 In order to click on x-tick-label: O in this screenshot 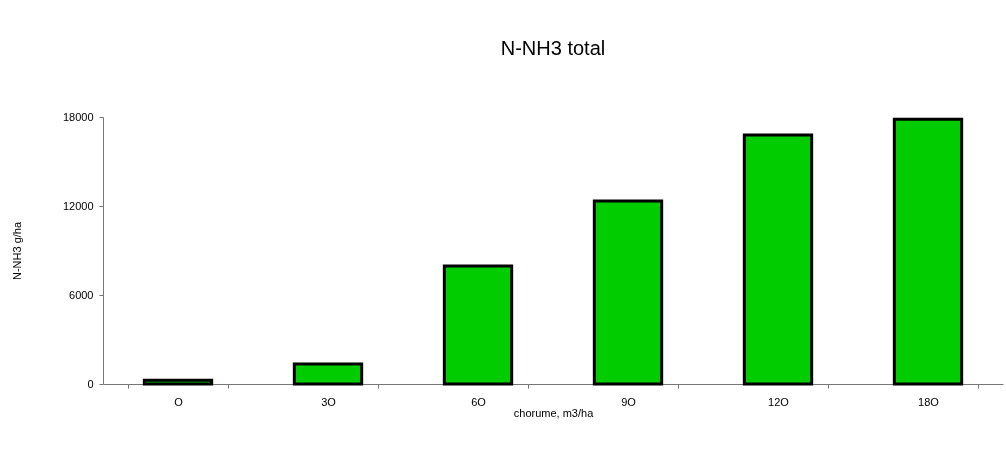, I will do `click(179, 401)`.